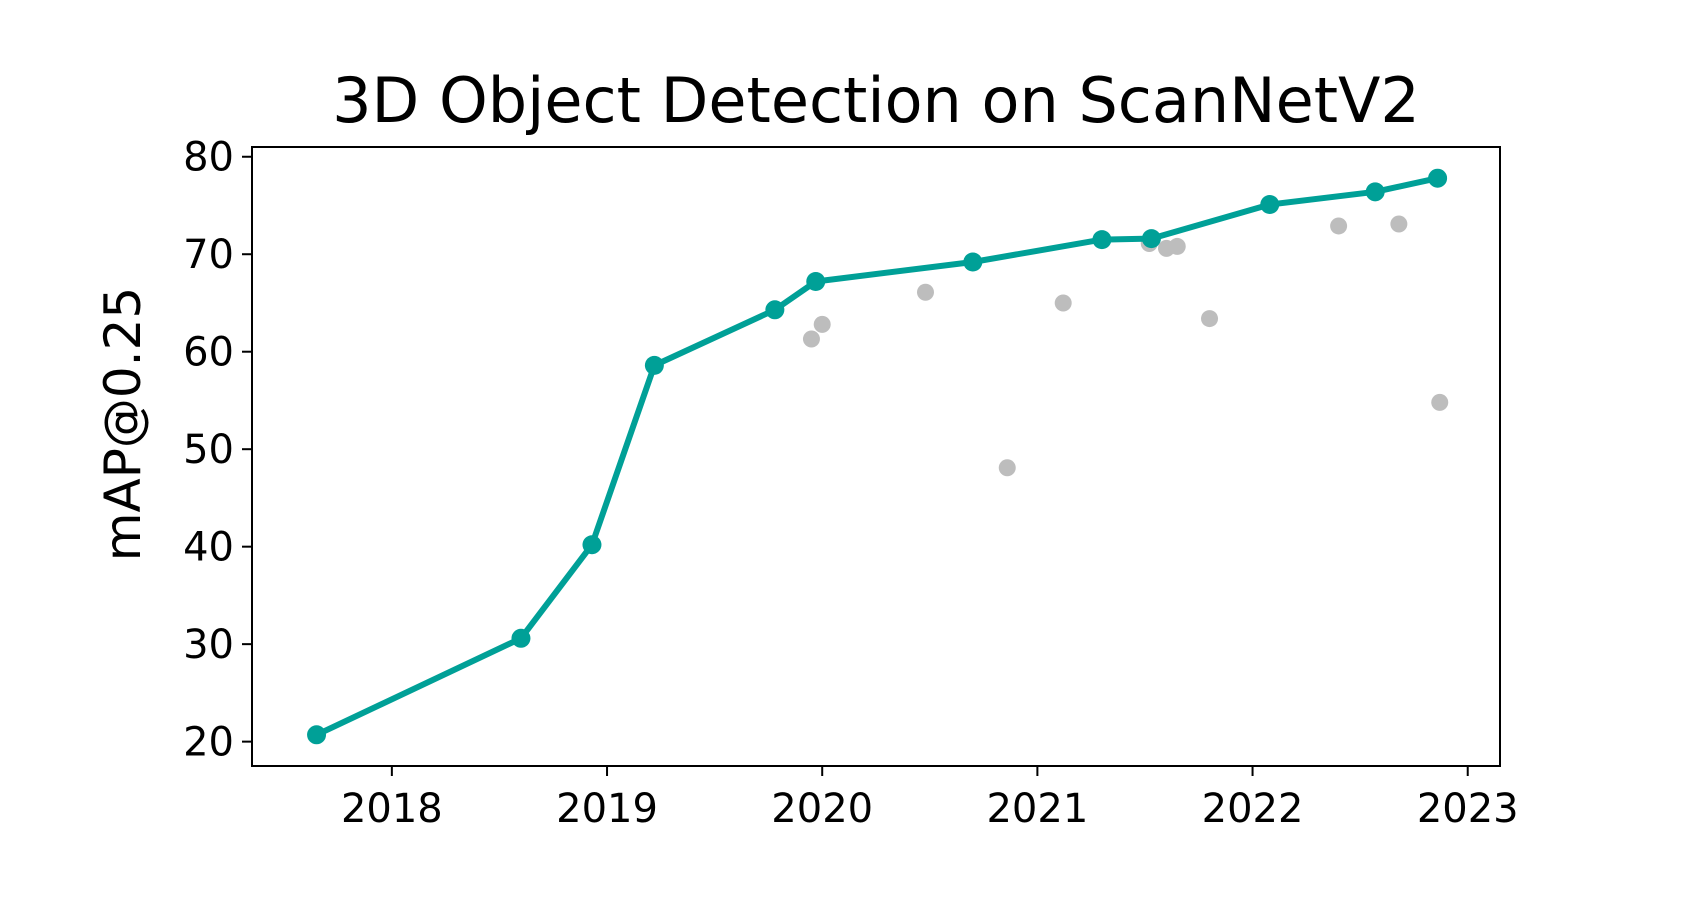 This screenshot has width=1700, height=900. I want to click on y-tick-label: 50, so click(208, 450).